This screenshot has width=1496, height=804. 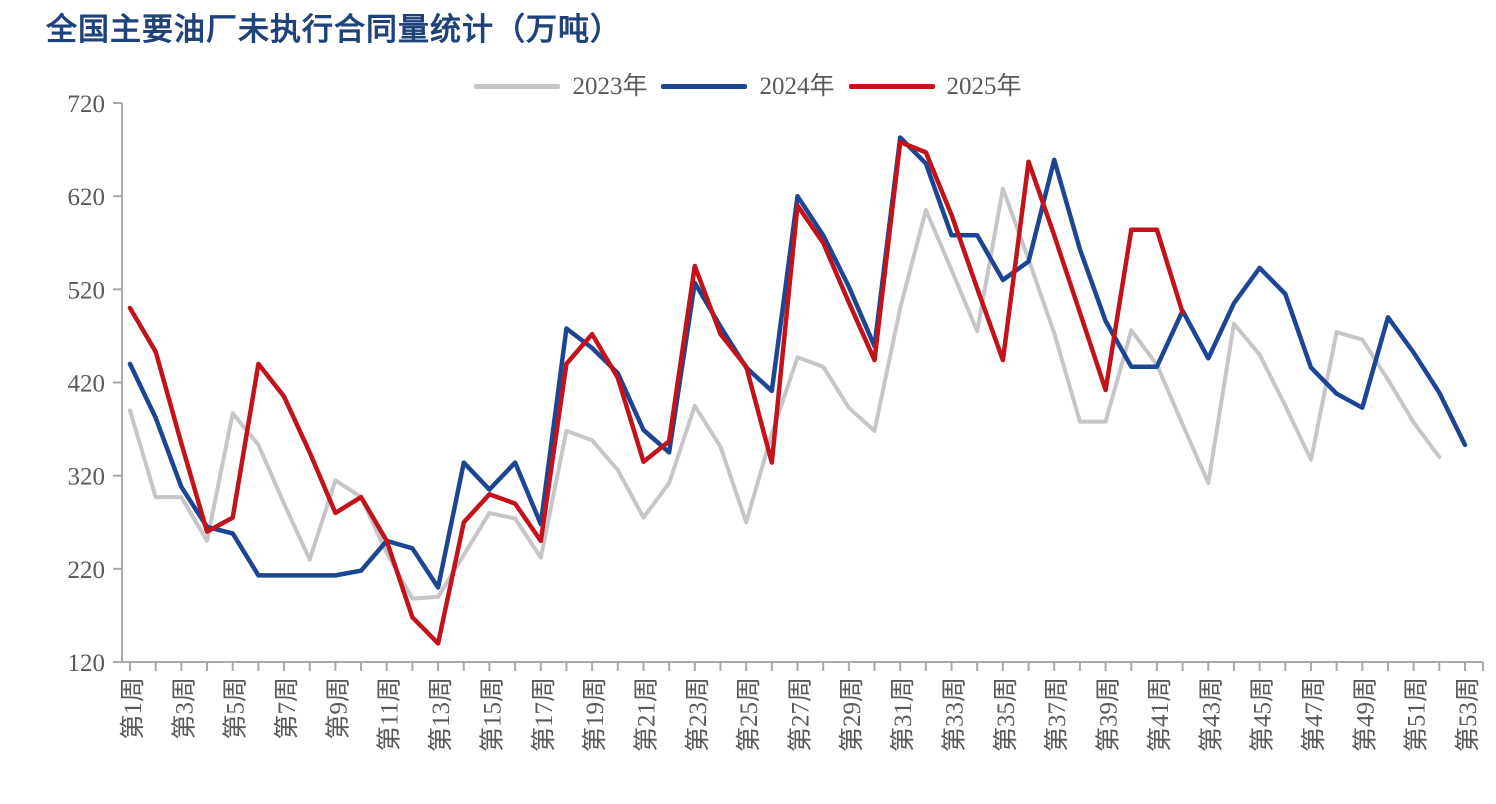 I want to click on x-tick-label: 第47周, so click(x=1314, y=714).